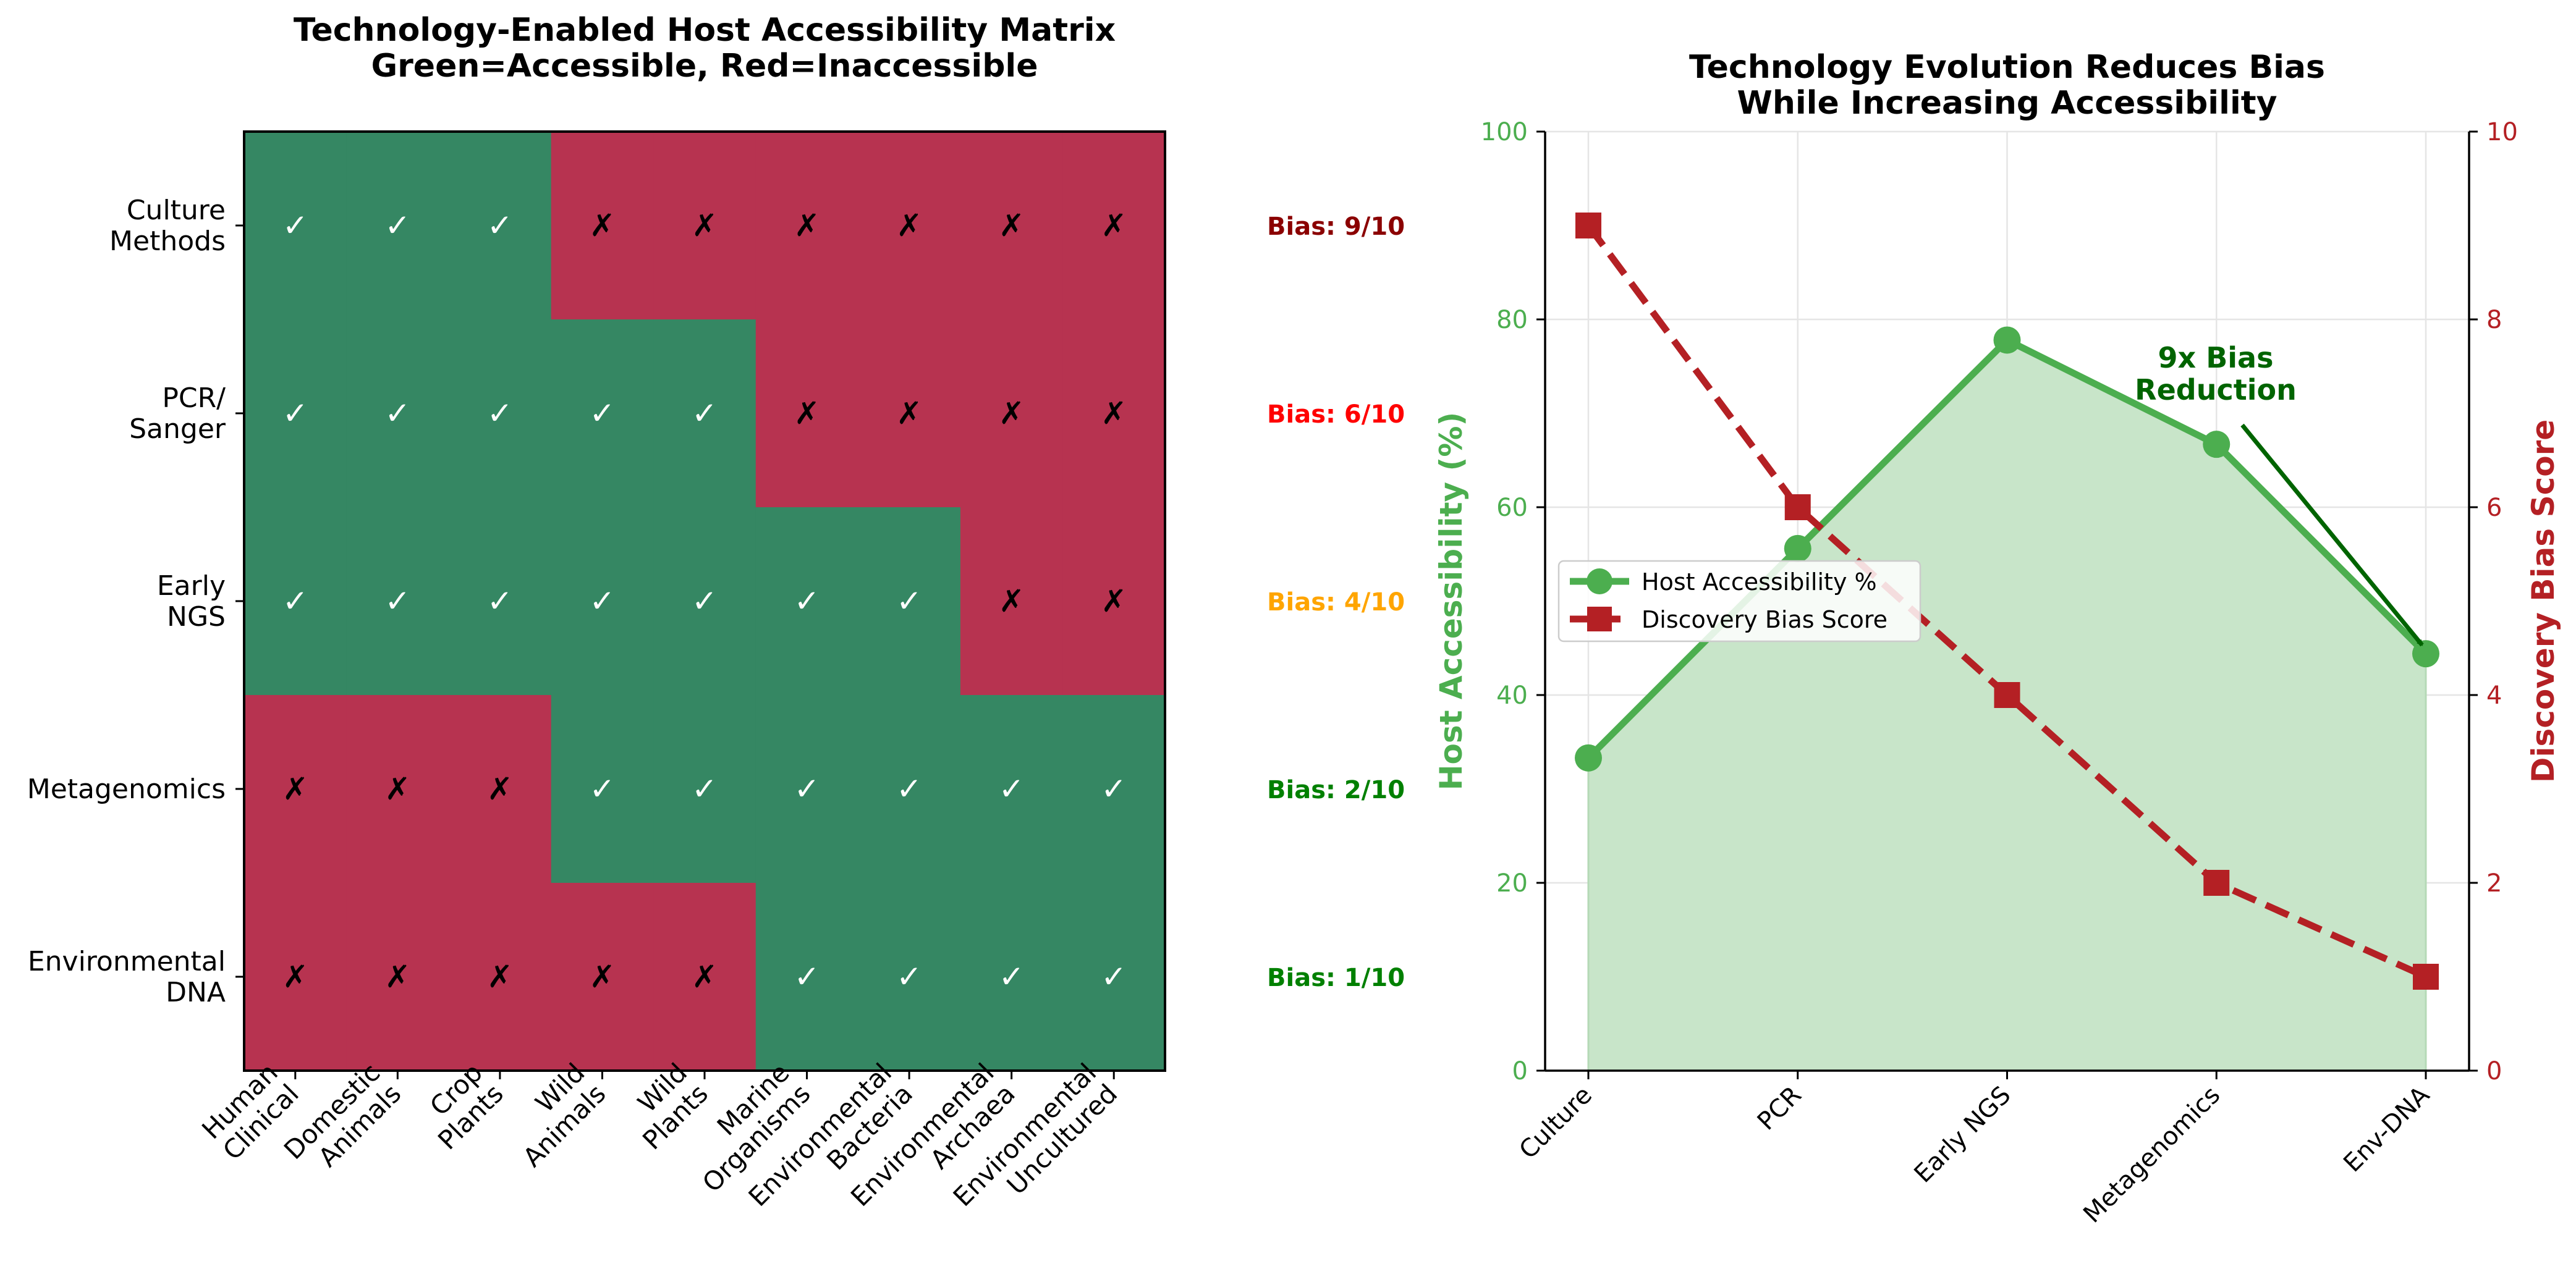 The image size is (2576, 1277). What do you see at coordinates (2386, 1129) in the screenshot?
I see `x-tick-label: Env-DNA` at bounding box center [2386, 1129].